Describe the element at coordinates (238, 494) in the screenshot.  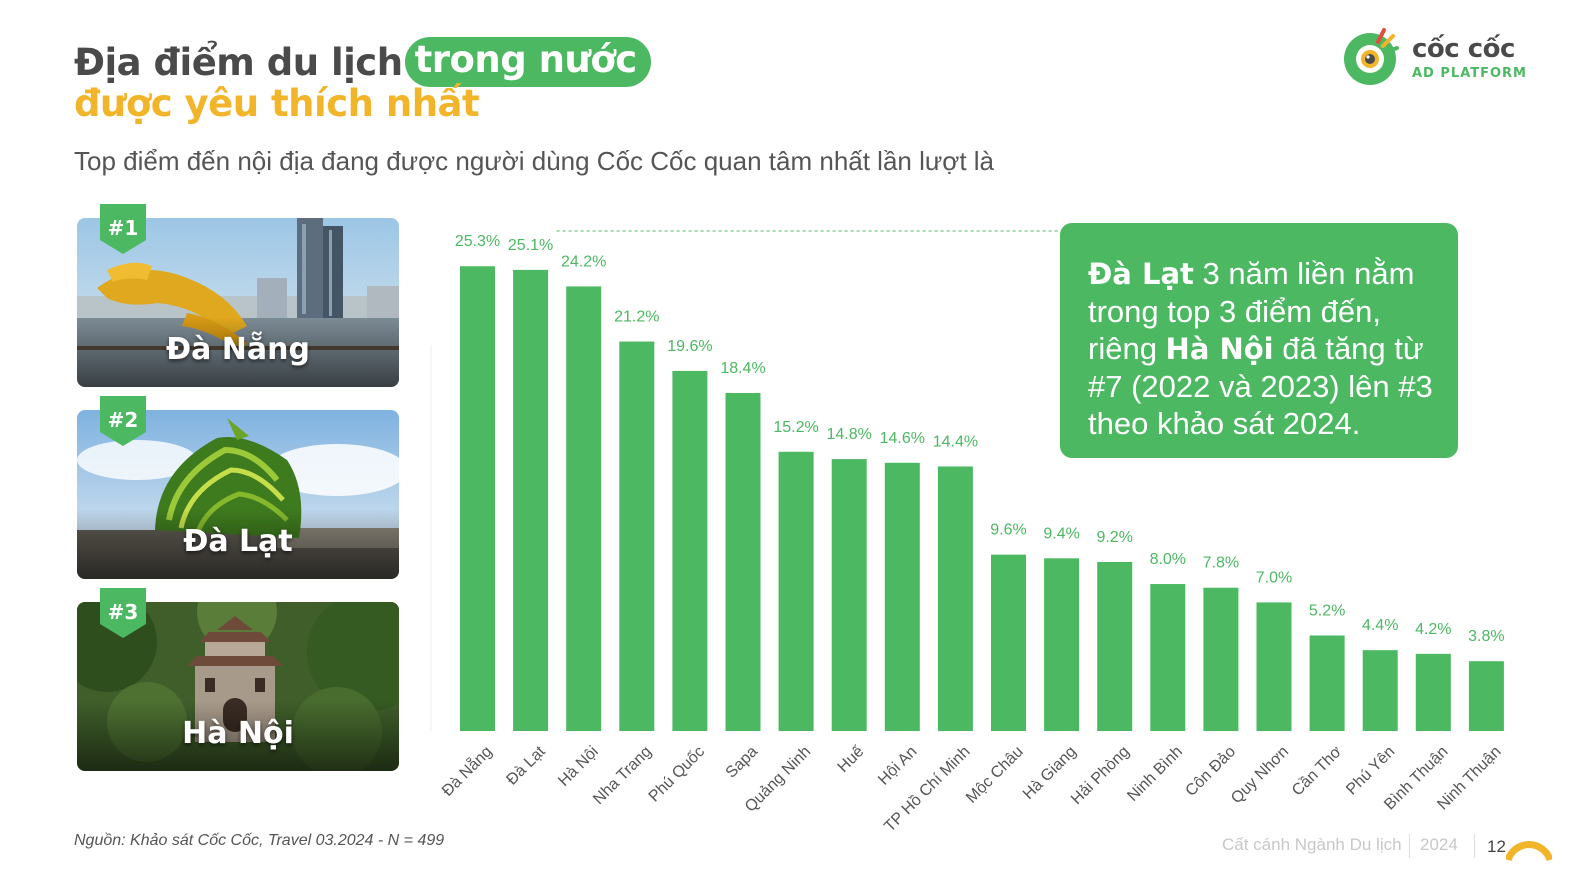
I see `destination-card-da-lat: Đà Lạt` at that location.